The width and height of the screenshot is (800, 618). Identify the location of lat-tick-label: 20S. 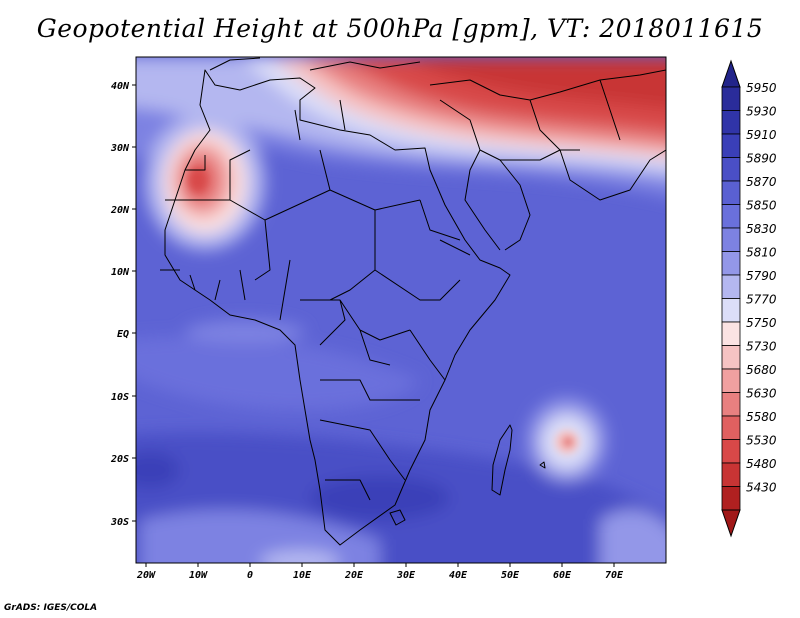
(119, 459).